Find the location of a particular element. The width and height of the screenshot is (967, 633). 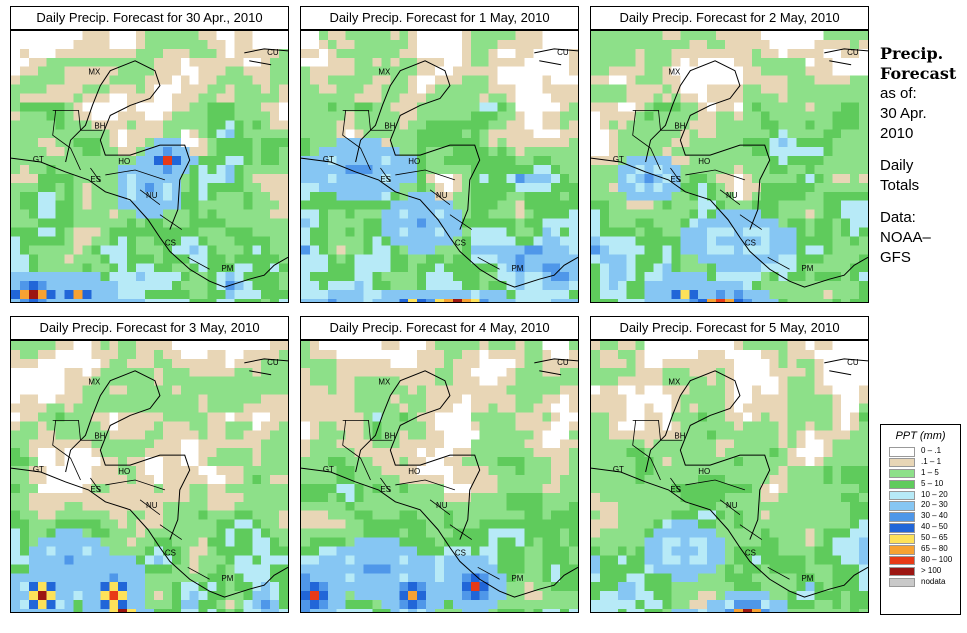

legend-label: 65 – 80 is located at coordinates (934, 549).